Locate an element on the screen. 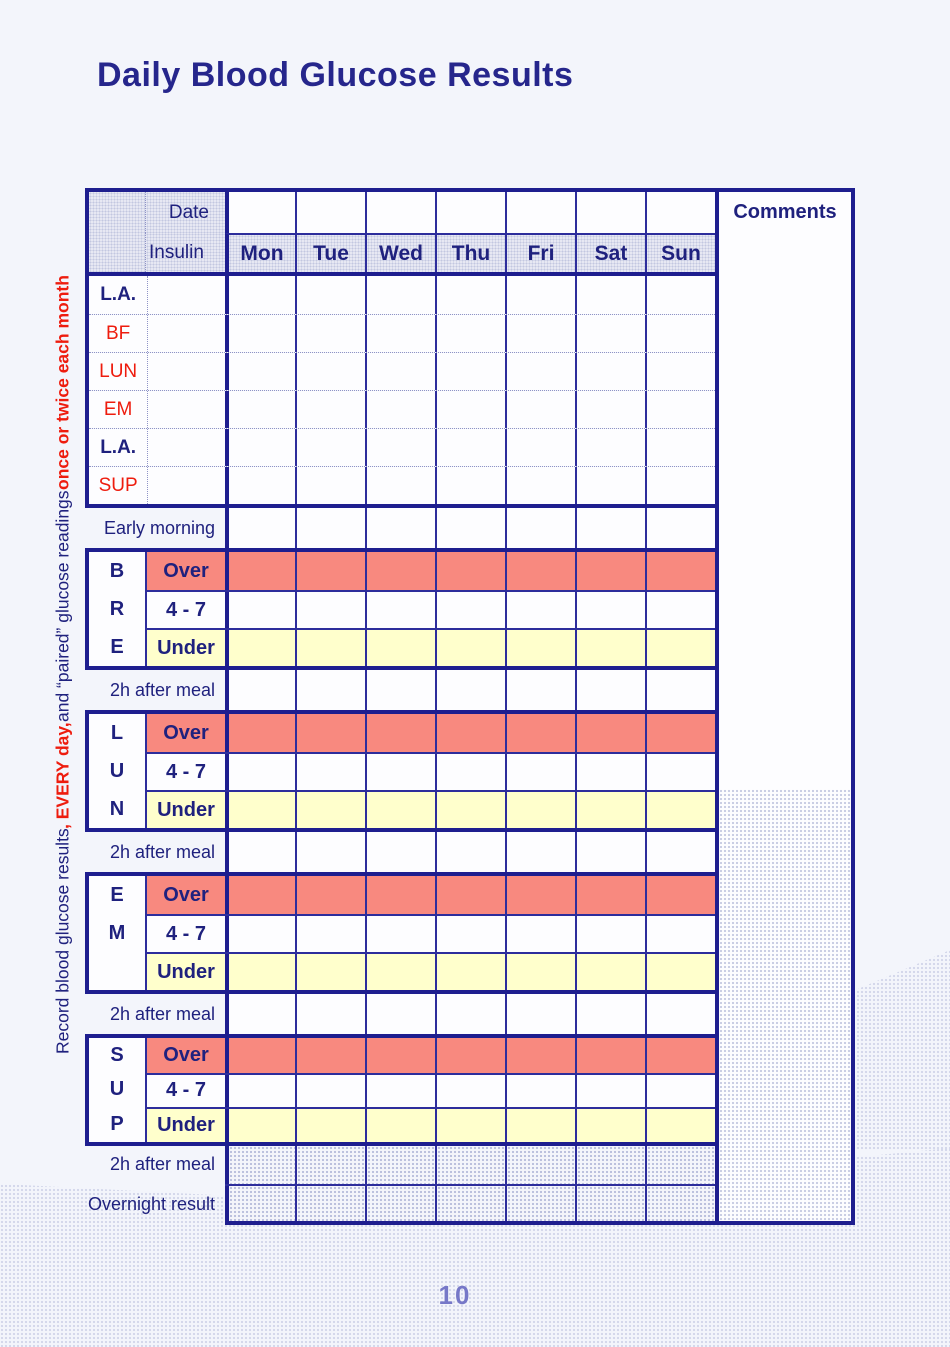 The width and height of the screenshot is (950, 1347). insulin-label: Insulin is located at coordinates (185, 252).